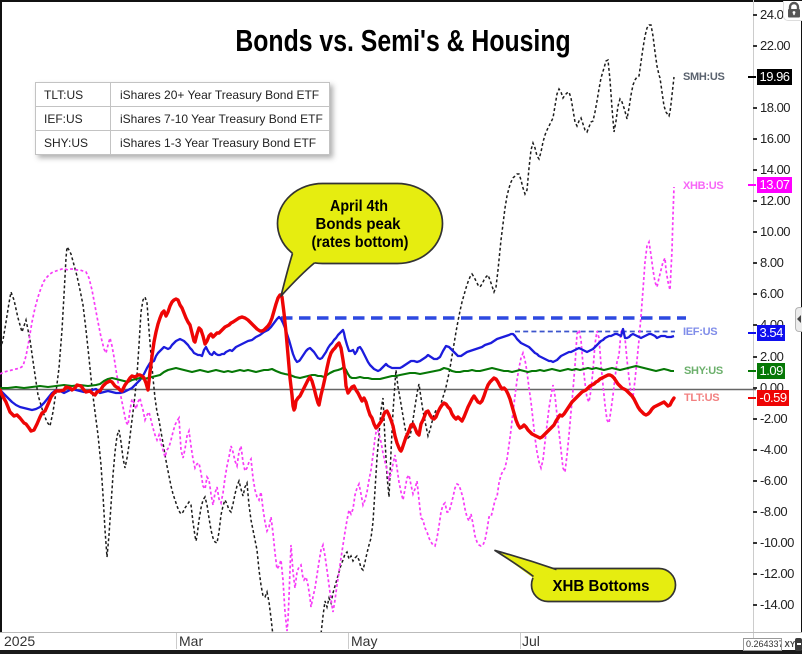  Describe the element at coordinates (359, 206) in the screenshot. I see `svg-text: April 4th` at that location.